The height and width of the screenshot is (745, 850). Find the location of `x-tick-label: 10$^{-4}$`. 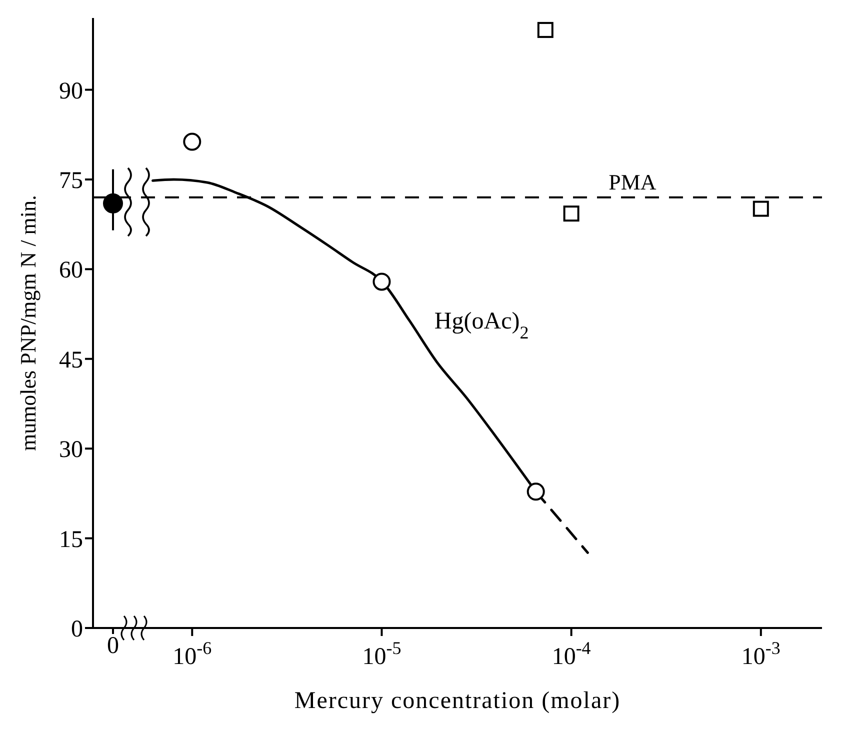

x-tick-label: 10$^{-4}$ is located at coordinates (571, 654).